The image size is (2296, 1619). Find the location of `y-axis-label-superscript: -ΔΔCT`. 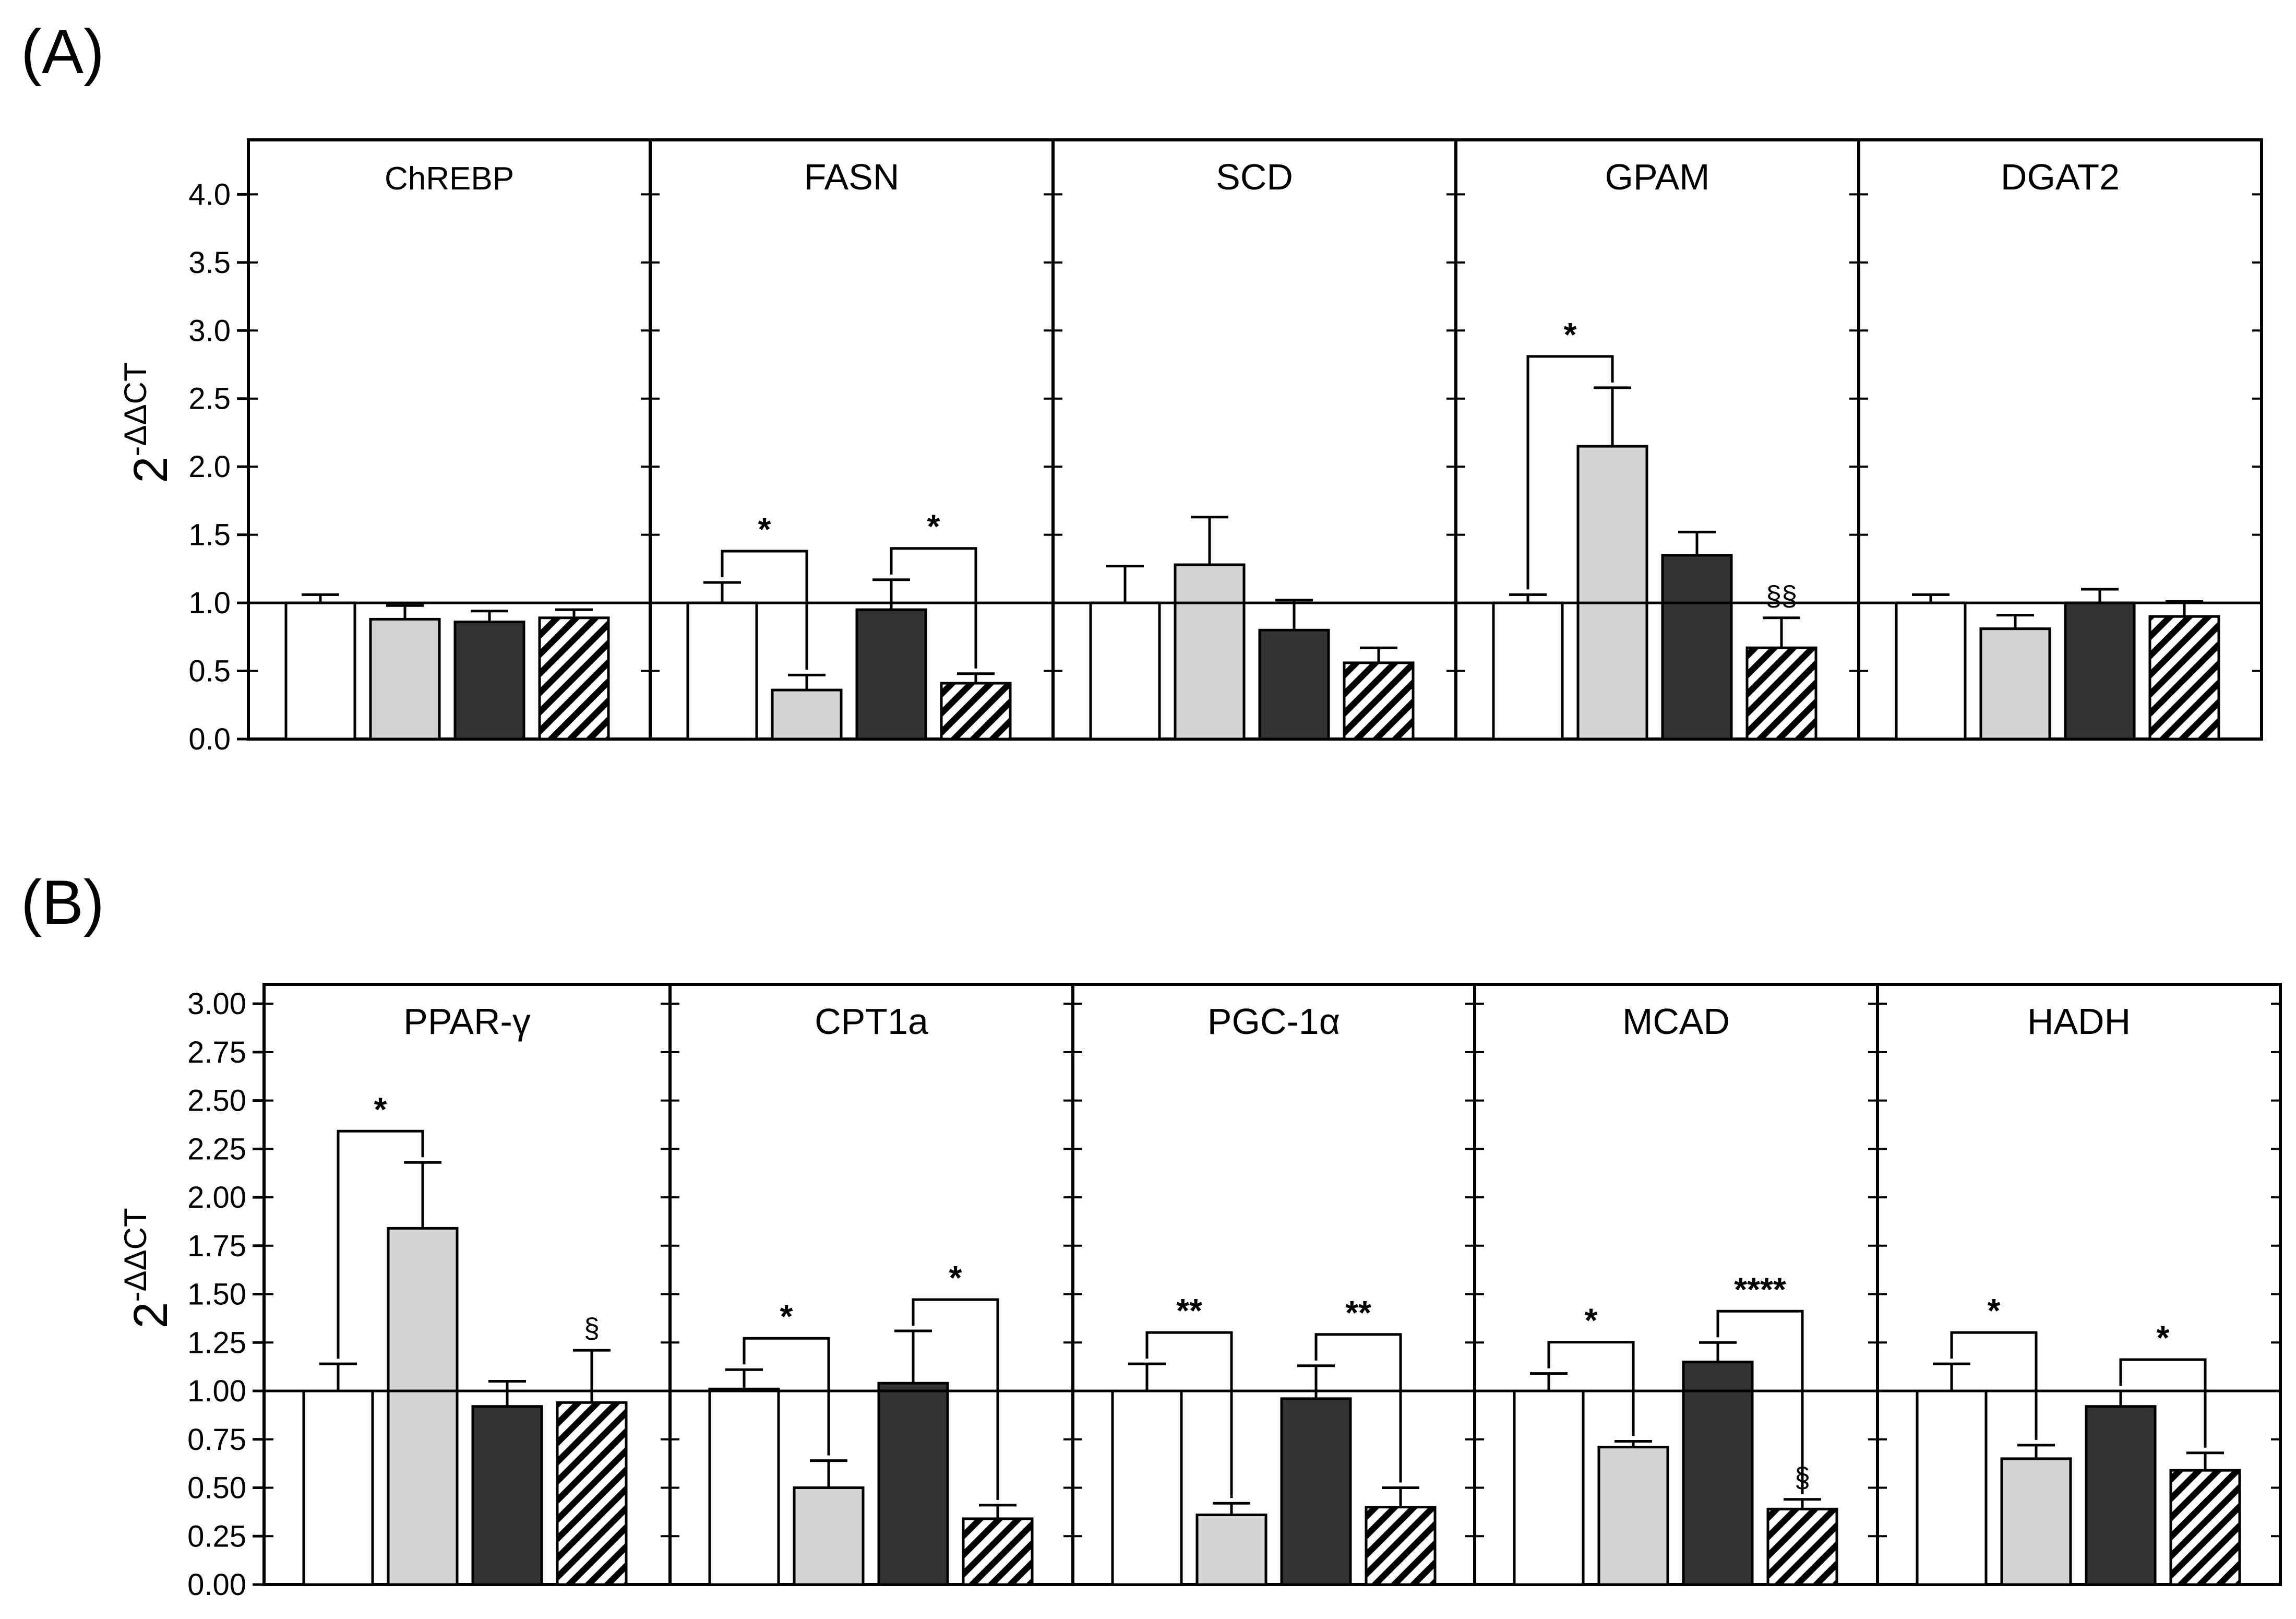

y-axis-label-superscript: -ΔΔCT is located at coordinates (135, 1255).